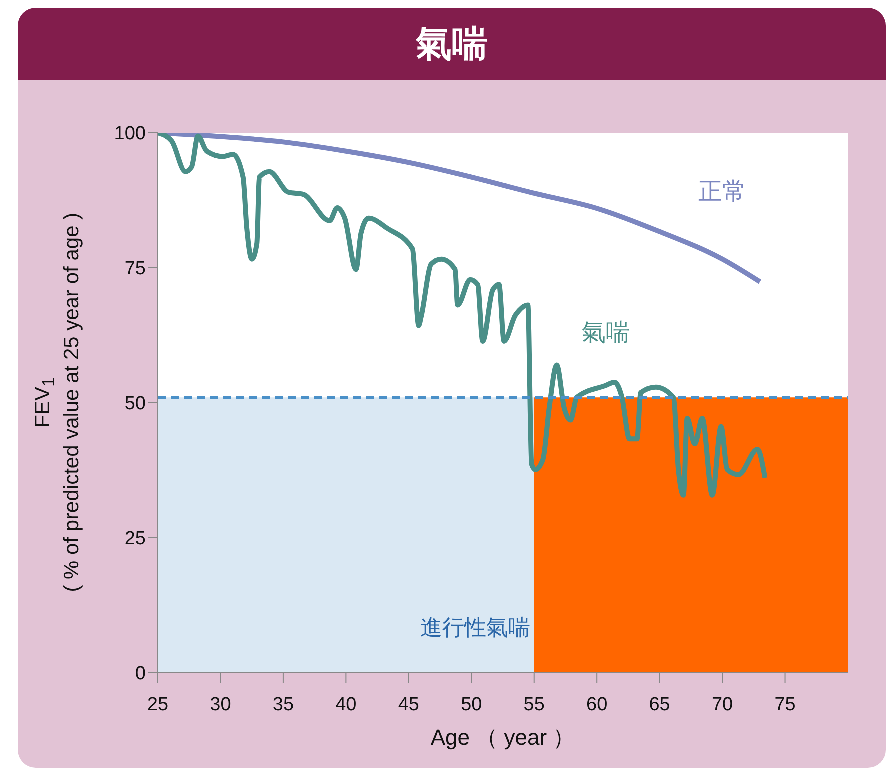 The width and height of the screenshot is (896, 776). I want to click on x-tick-label: 30, so click(221, 705).